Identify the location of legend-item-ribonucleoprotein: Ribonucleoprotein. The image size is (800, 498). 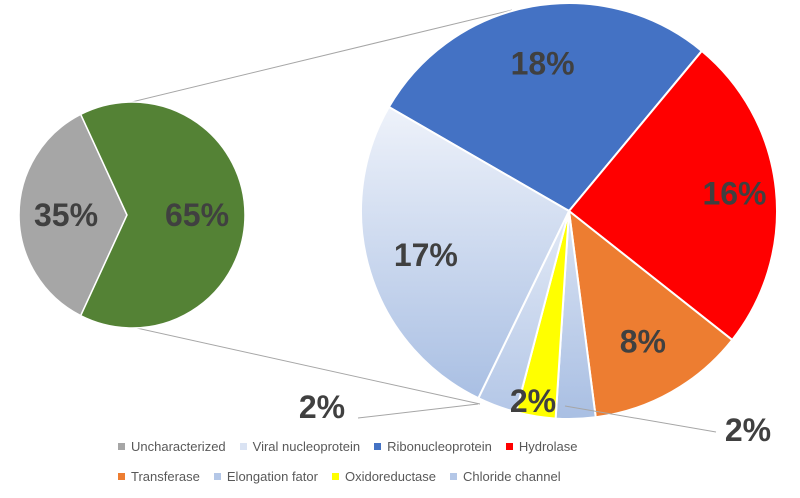
(433, 446).